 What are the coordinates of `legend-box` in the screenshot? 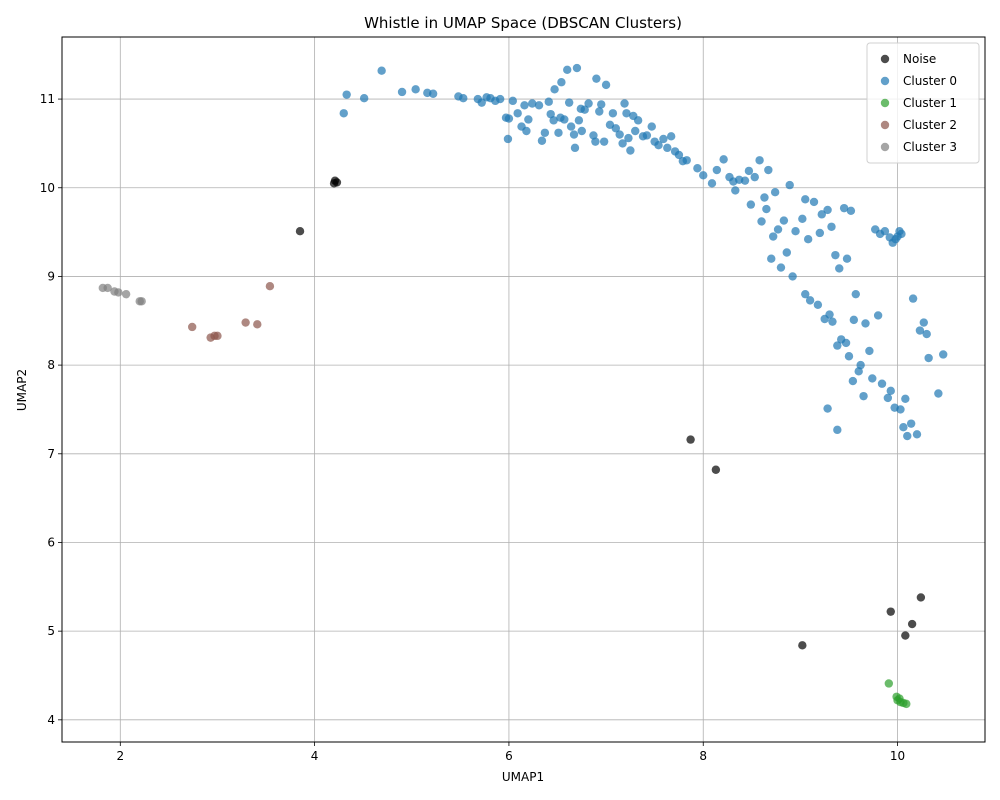 It's located at (923, 103).